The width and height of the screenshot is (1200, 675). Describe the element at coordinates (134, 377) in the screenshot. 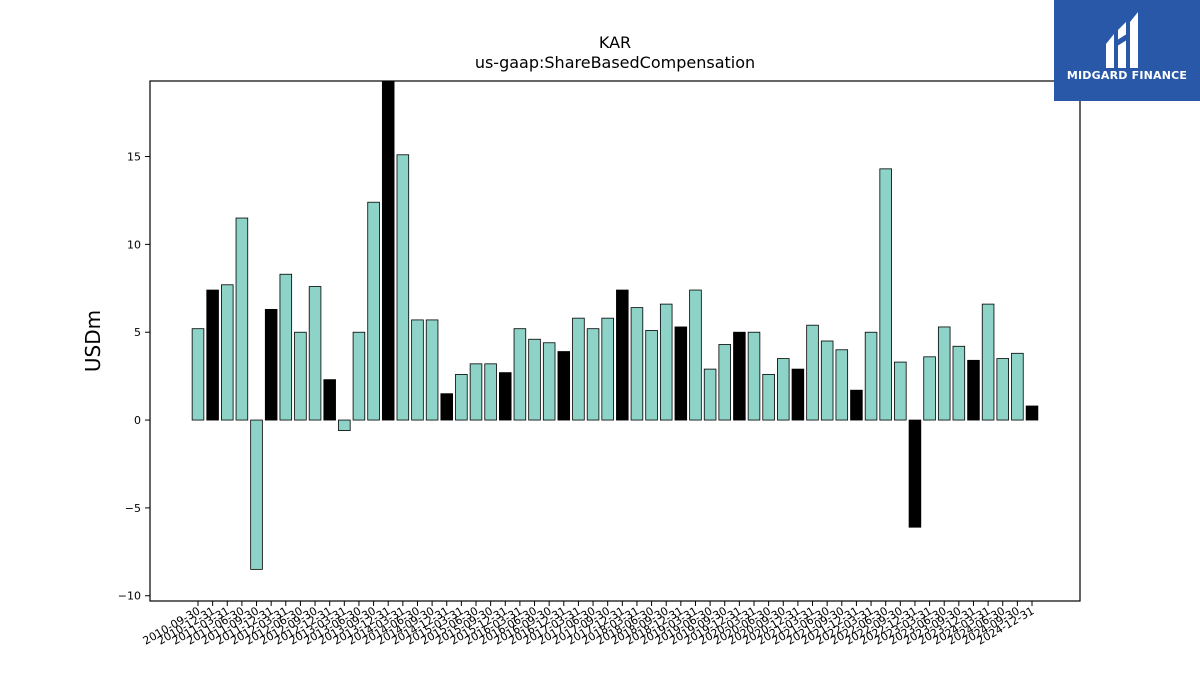

I see `y-axis-ticks: −10 −5 0 5 10 15` at that location.